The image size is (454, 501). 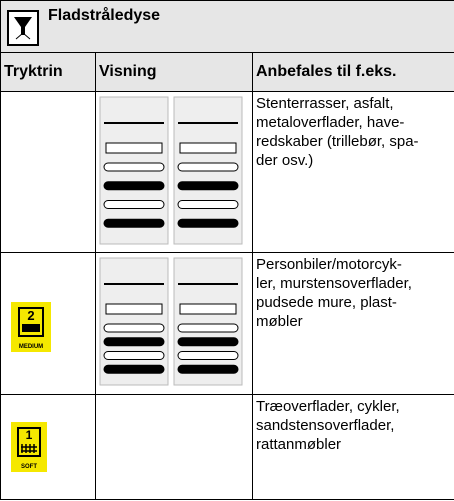 What do you see at coordinates (31, 326) in the screenshot?
I see `level-icon: 2 MEDIUM` at bounding box center [31, 326].